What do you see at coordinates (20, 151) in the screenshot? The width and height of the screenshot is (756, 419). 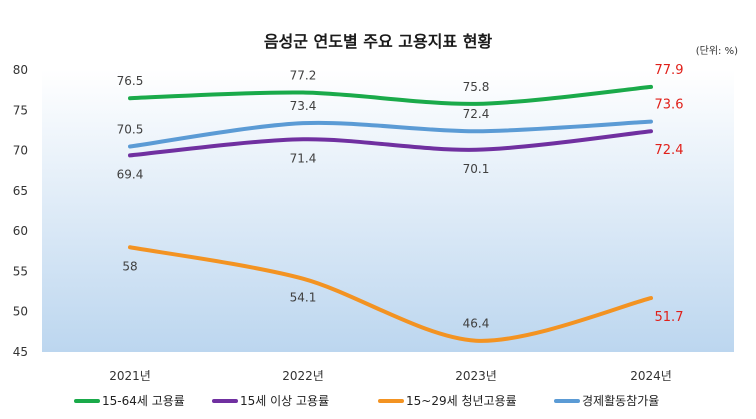 I see `y-tick-label: 70` at bounding box center [20, 151].